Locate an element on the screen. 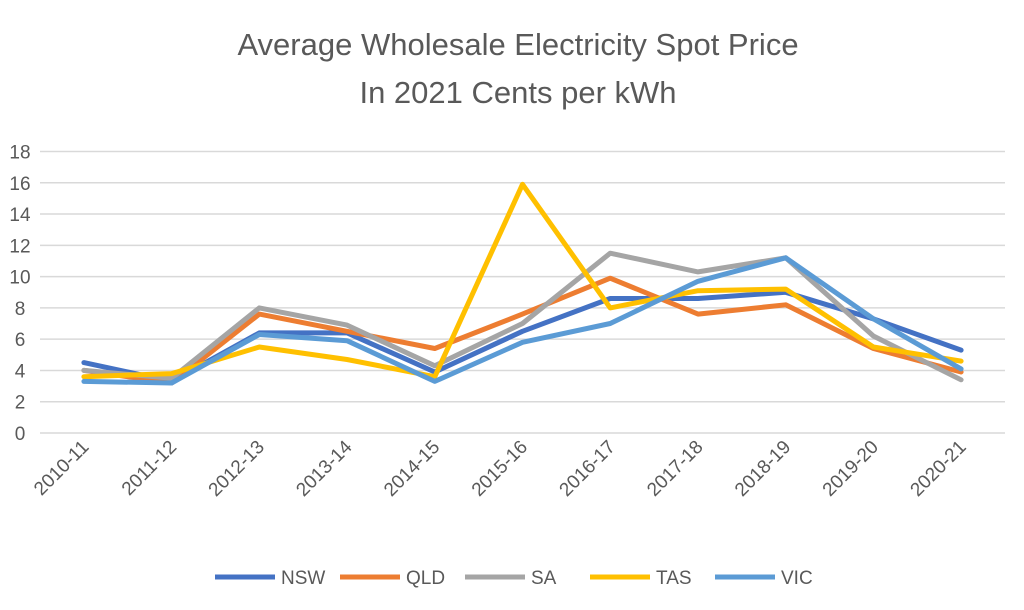 This screenshot has height=610, width=1024. x-tick-label: 2012-13 is located at coordinates (237, 469).